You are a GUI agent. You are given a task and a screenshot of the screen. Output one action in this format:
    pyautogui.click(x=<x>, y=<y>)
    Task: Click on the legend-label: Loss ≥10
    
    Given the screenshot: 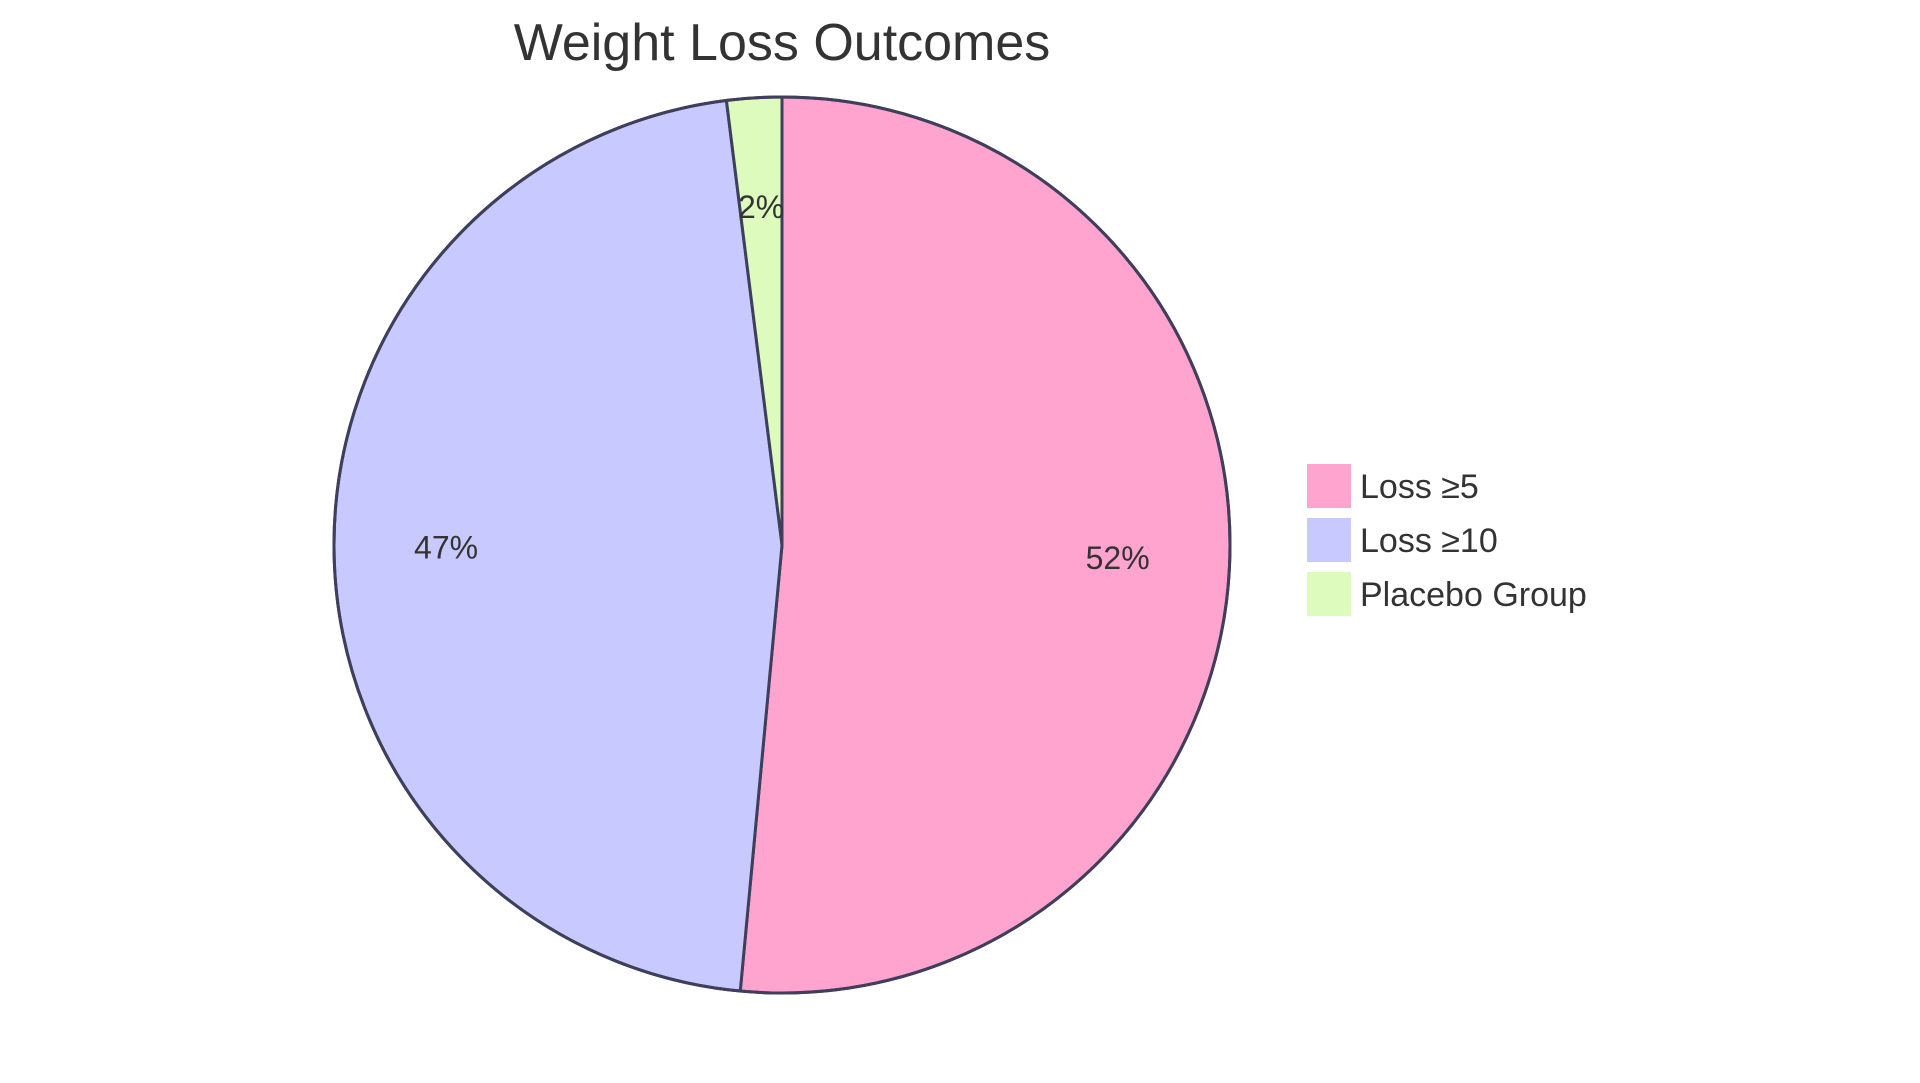 What is the action you would take?
    pyautogui.click(x=1429, y=541)
    